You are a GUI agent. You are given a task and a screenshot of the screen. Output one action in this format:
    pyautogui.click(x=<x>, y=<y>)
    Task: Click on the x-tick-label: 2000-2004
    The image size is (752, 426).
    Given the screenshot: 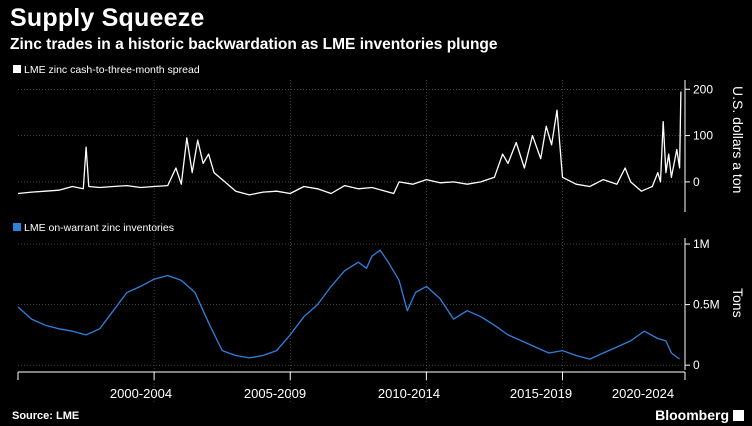 What is the action you would take?
    pyautogui.click(x=141, y=393)
    